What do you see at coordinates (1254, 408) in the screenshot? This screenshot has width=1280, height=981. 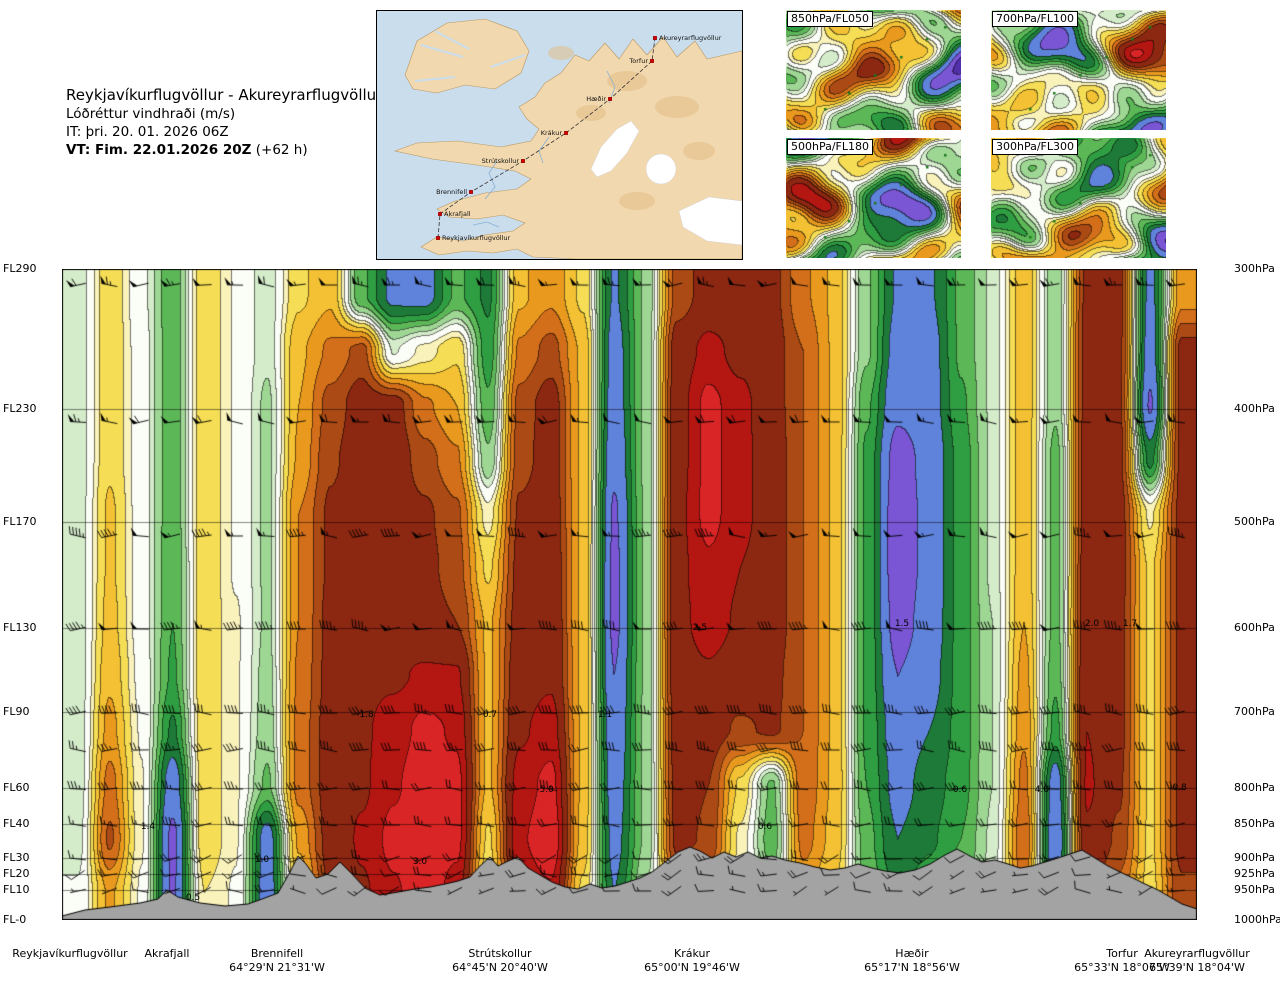 I see `pressure-level-label: 400hPa` at bounding box center [1254, 408].